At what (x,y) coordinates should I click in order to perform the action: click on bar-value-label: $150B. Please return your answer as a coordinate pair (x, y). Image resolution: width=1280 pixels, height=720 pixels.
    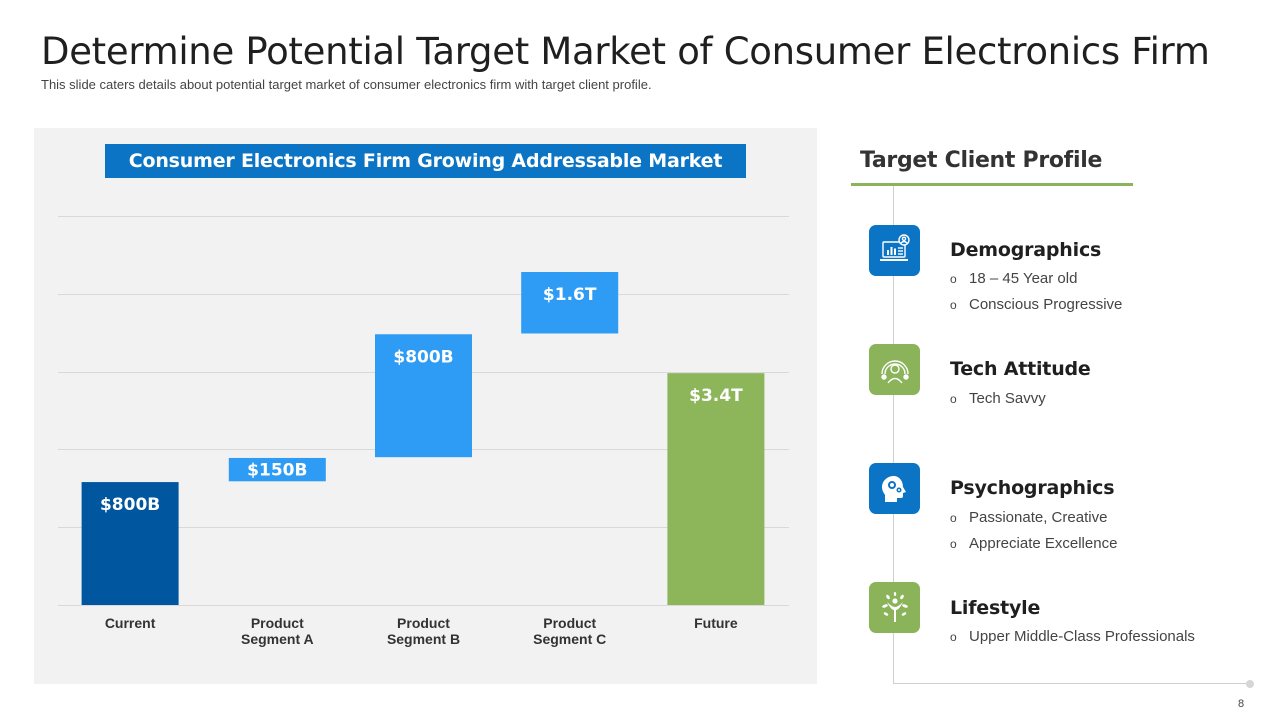
    Looking at the image, I should click on (277, 471).